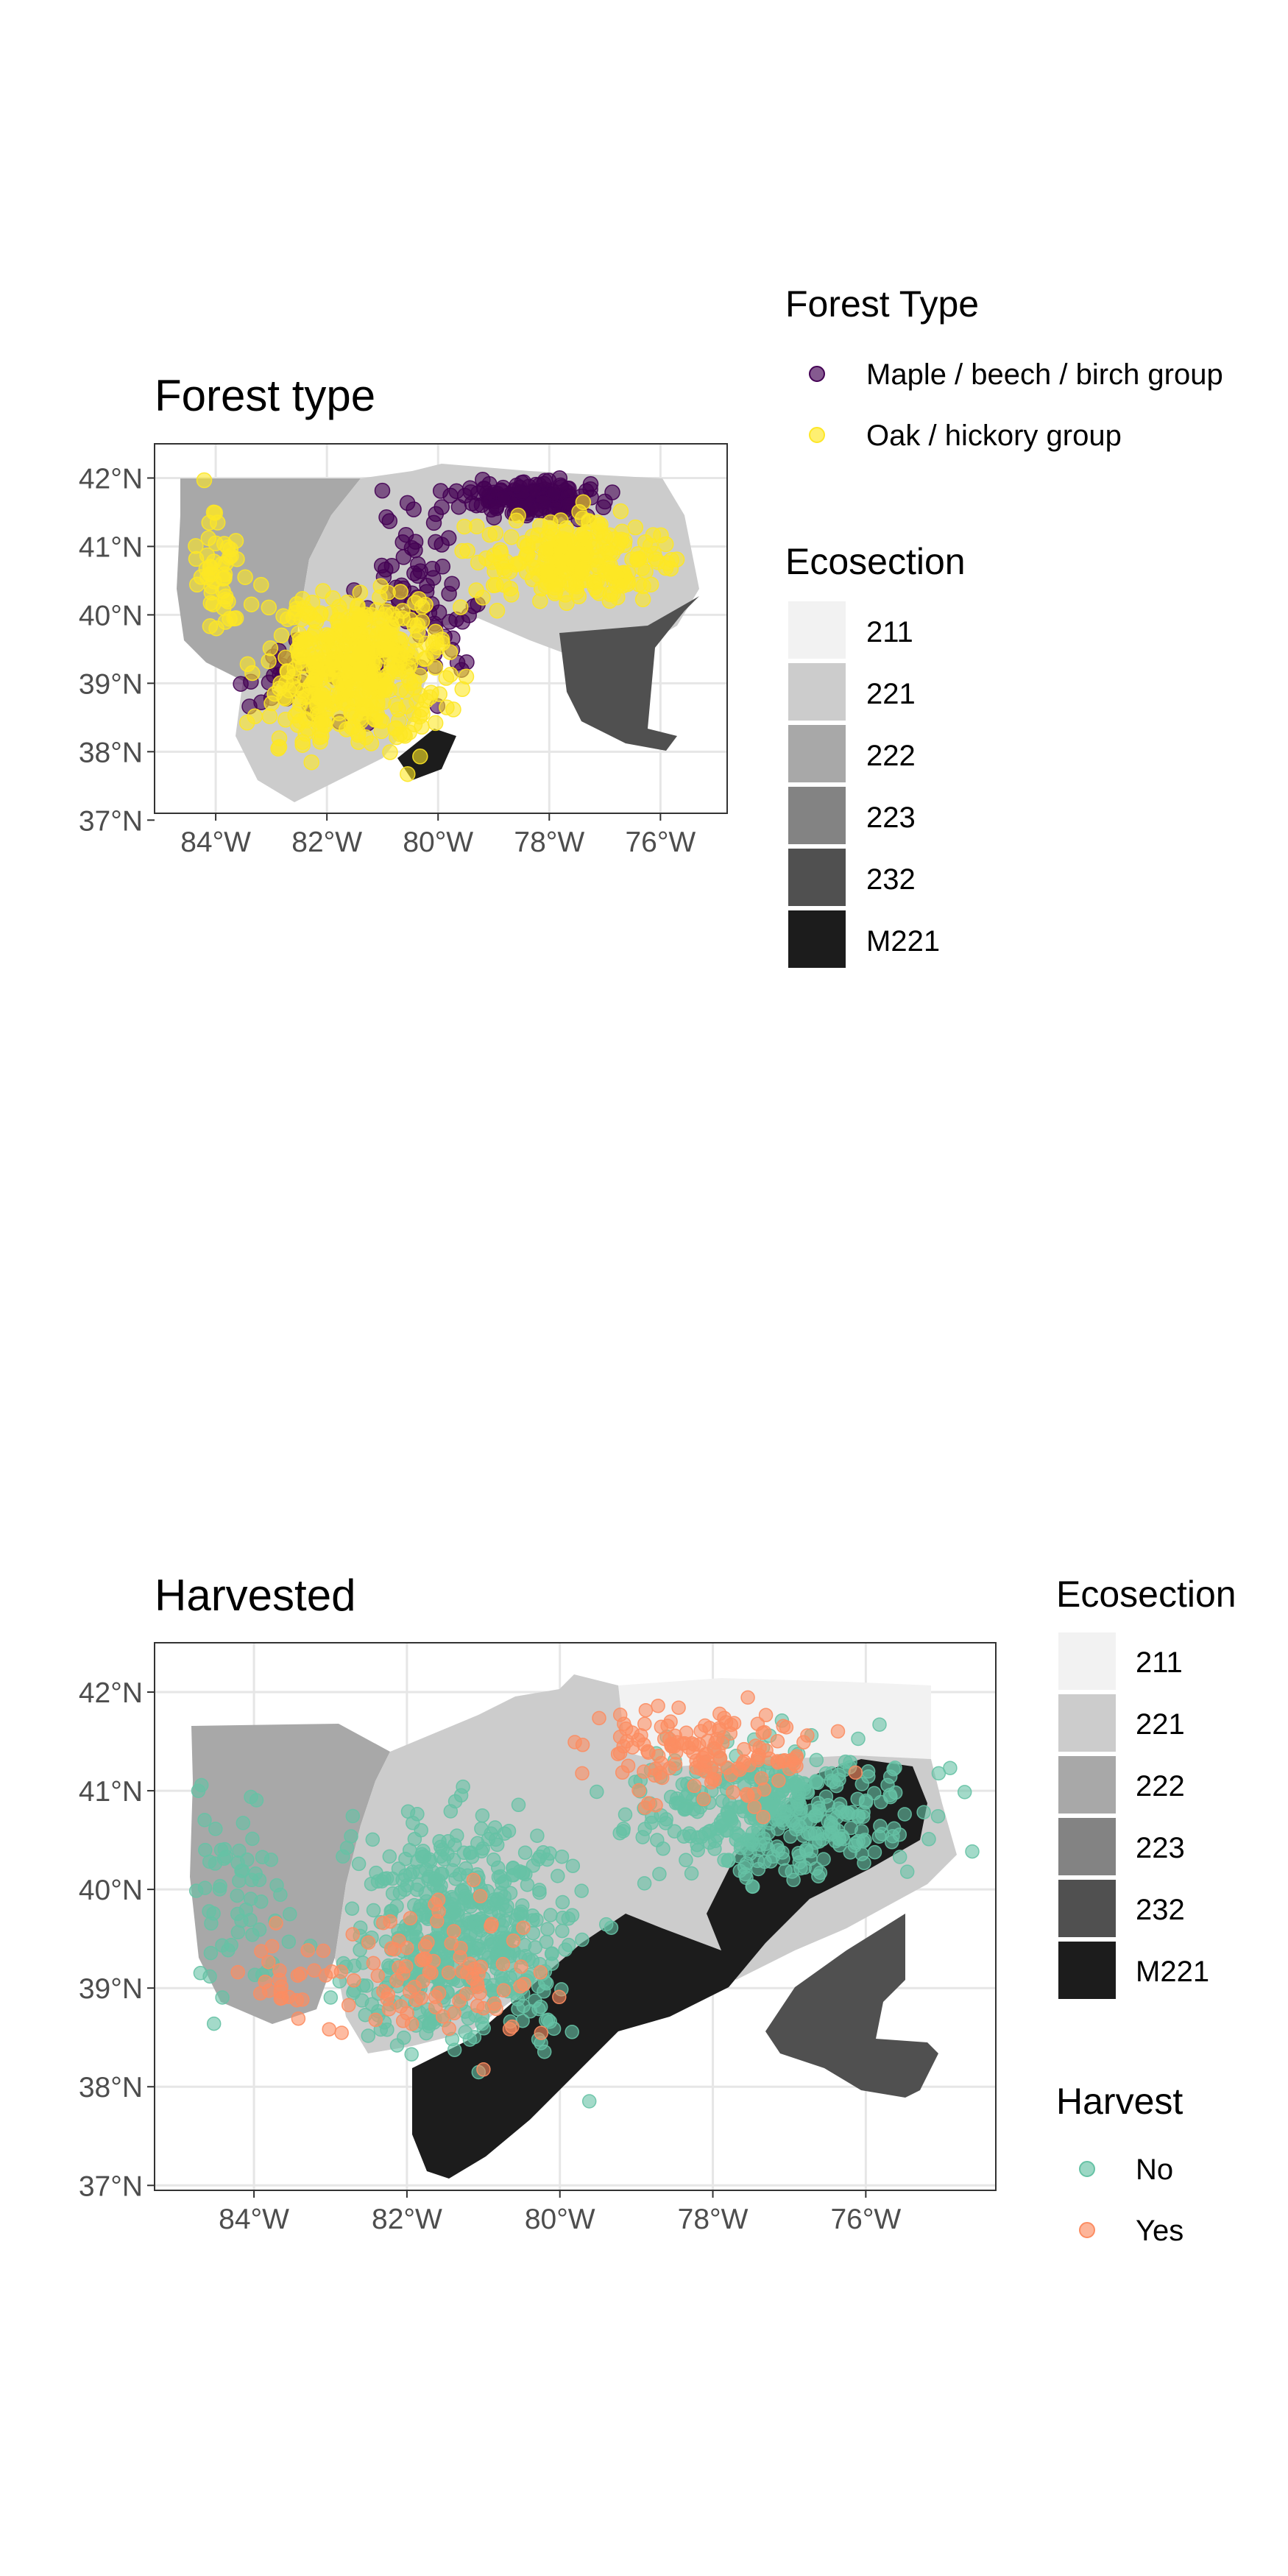  Describe the element at coordinates (215, 842) in the screenshot. I see `x-tick-label: 84°W` at that location.